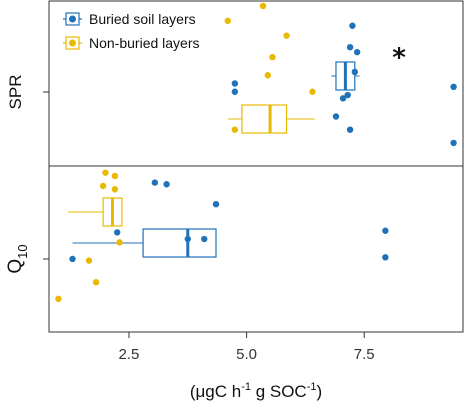  I want to click on panel-top-ylabel: SPR, so click(15, 92).